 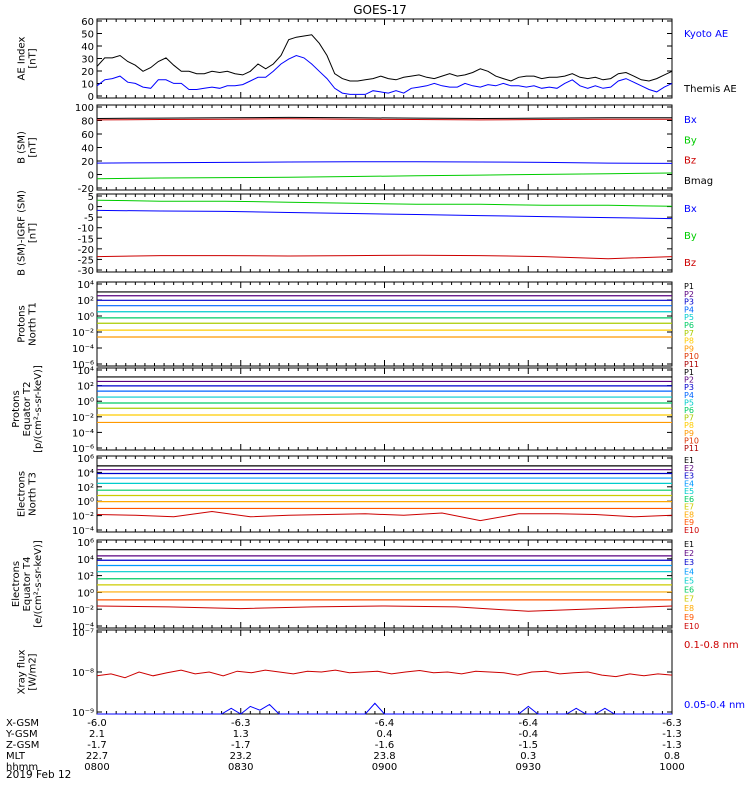 I want to click on x-axis-value: -6.3, so click(x=241, y=723).